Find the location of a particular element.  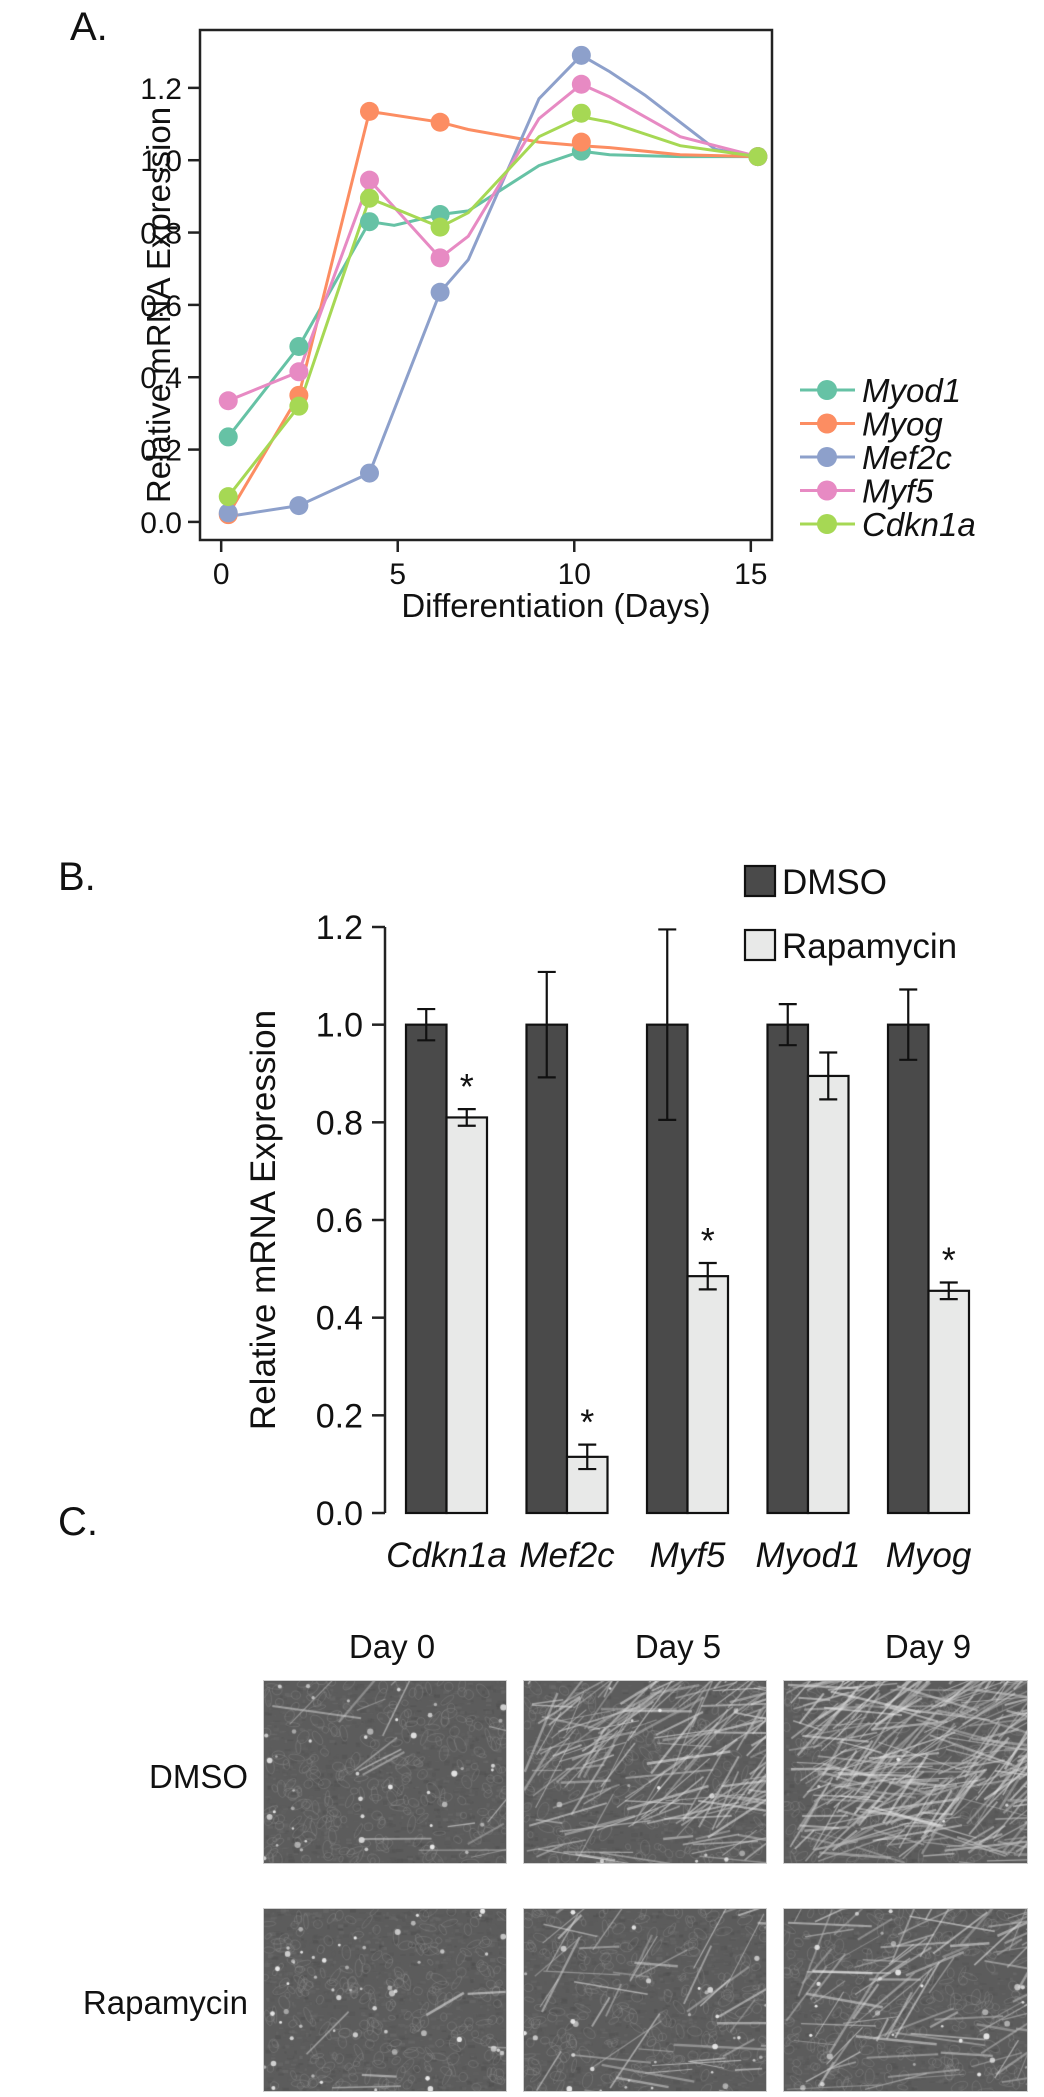

legend-swatch-dmso is located at coordinates (760, 881).